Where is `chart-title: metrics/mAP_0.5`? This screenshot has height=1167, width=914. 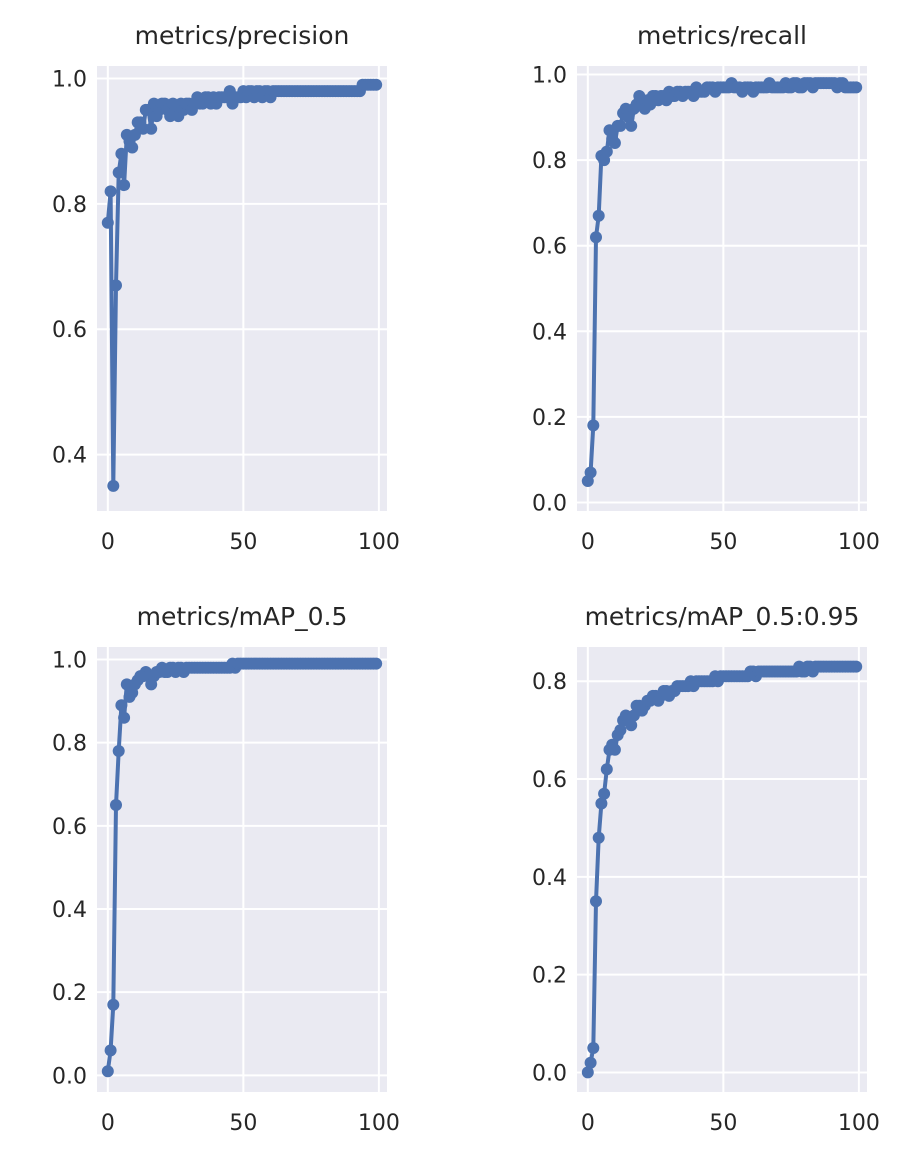
chart-title: metrics/mAP_0.5 is located at coordinates (242, 616).